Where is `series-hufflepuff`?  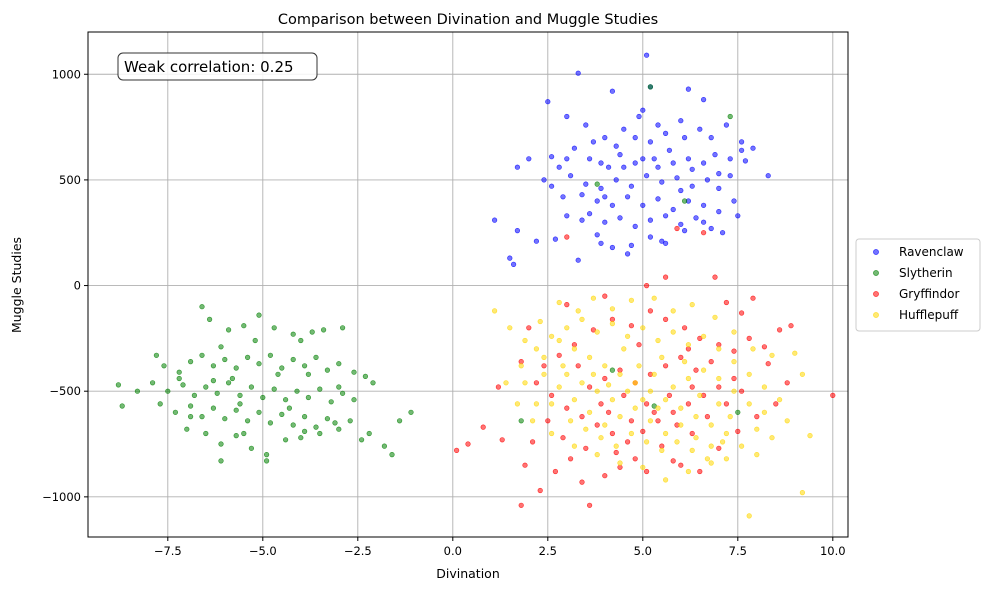 series-hufflepuff is located at coordinates (652, 407).